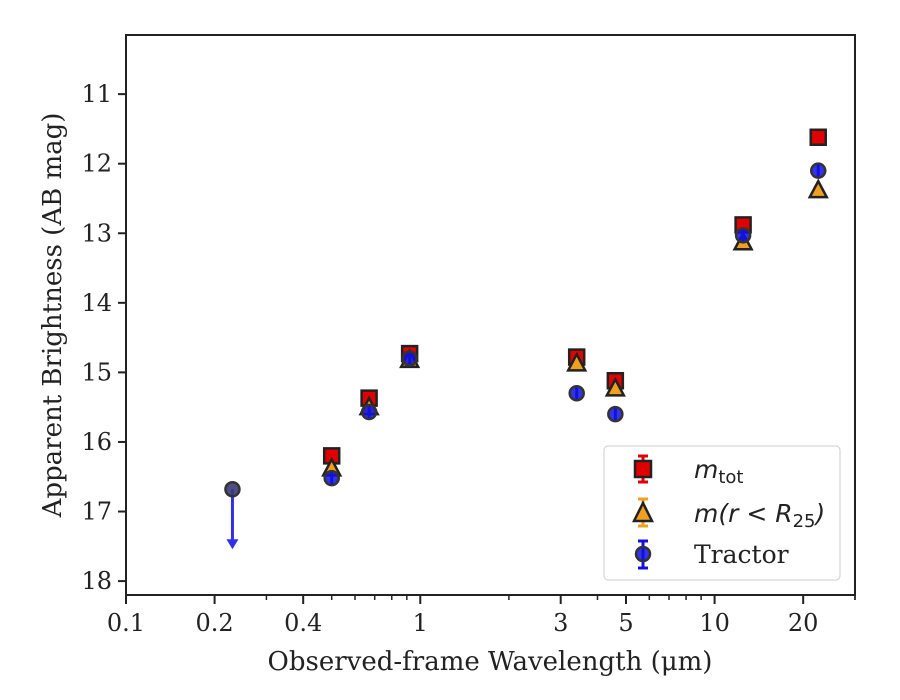  I want to click on y-tick-label: 12, so click(96, 164).